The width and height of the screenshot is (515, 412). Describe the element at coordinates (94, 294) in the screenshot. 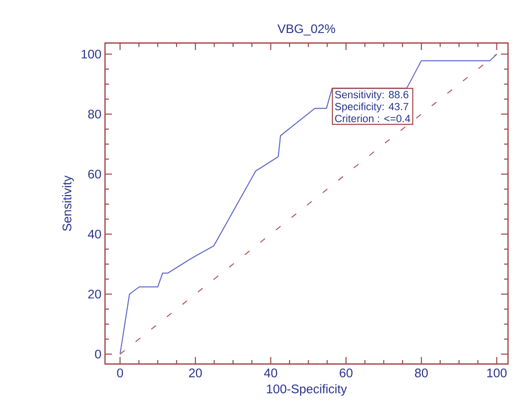

I see `y-tick-label: 20` at that location.